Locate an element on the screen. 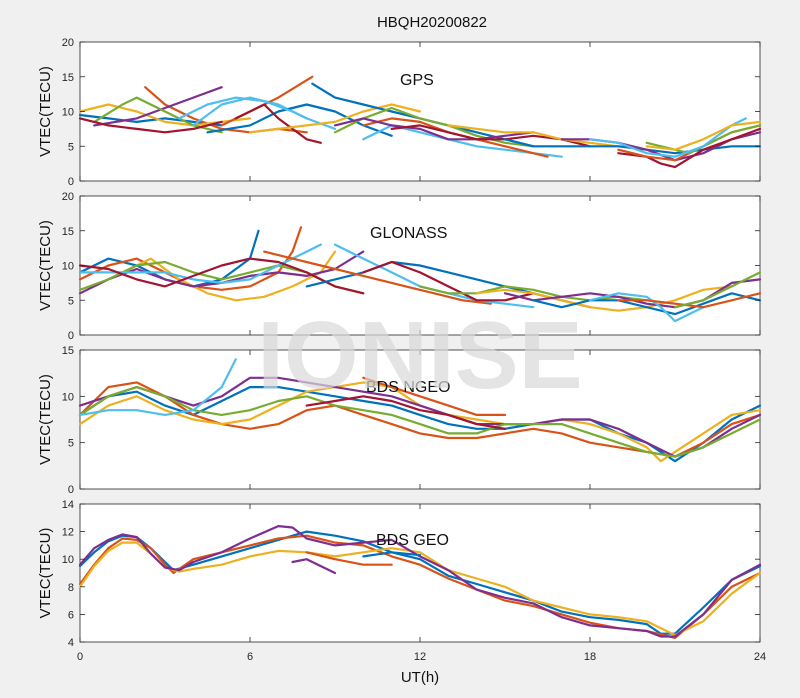 The height and width of the screenshot is (698, 800). y-tick-label: 12 is located at coordinates (68, 533).